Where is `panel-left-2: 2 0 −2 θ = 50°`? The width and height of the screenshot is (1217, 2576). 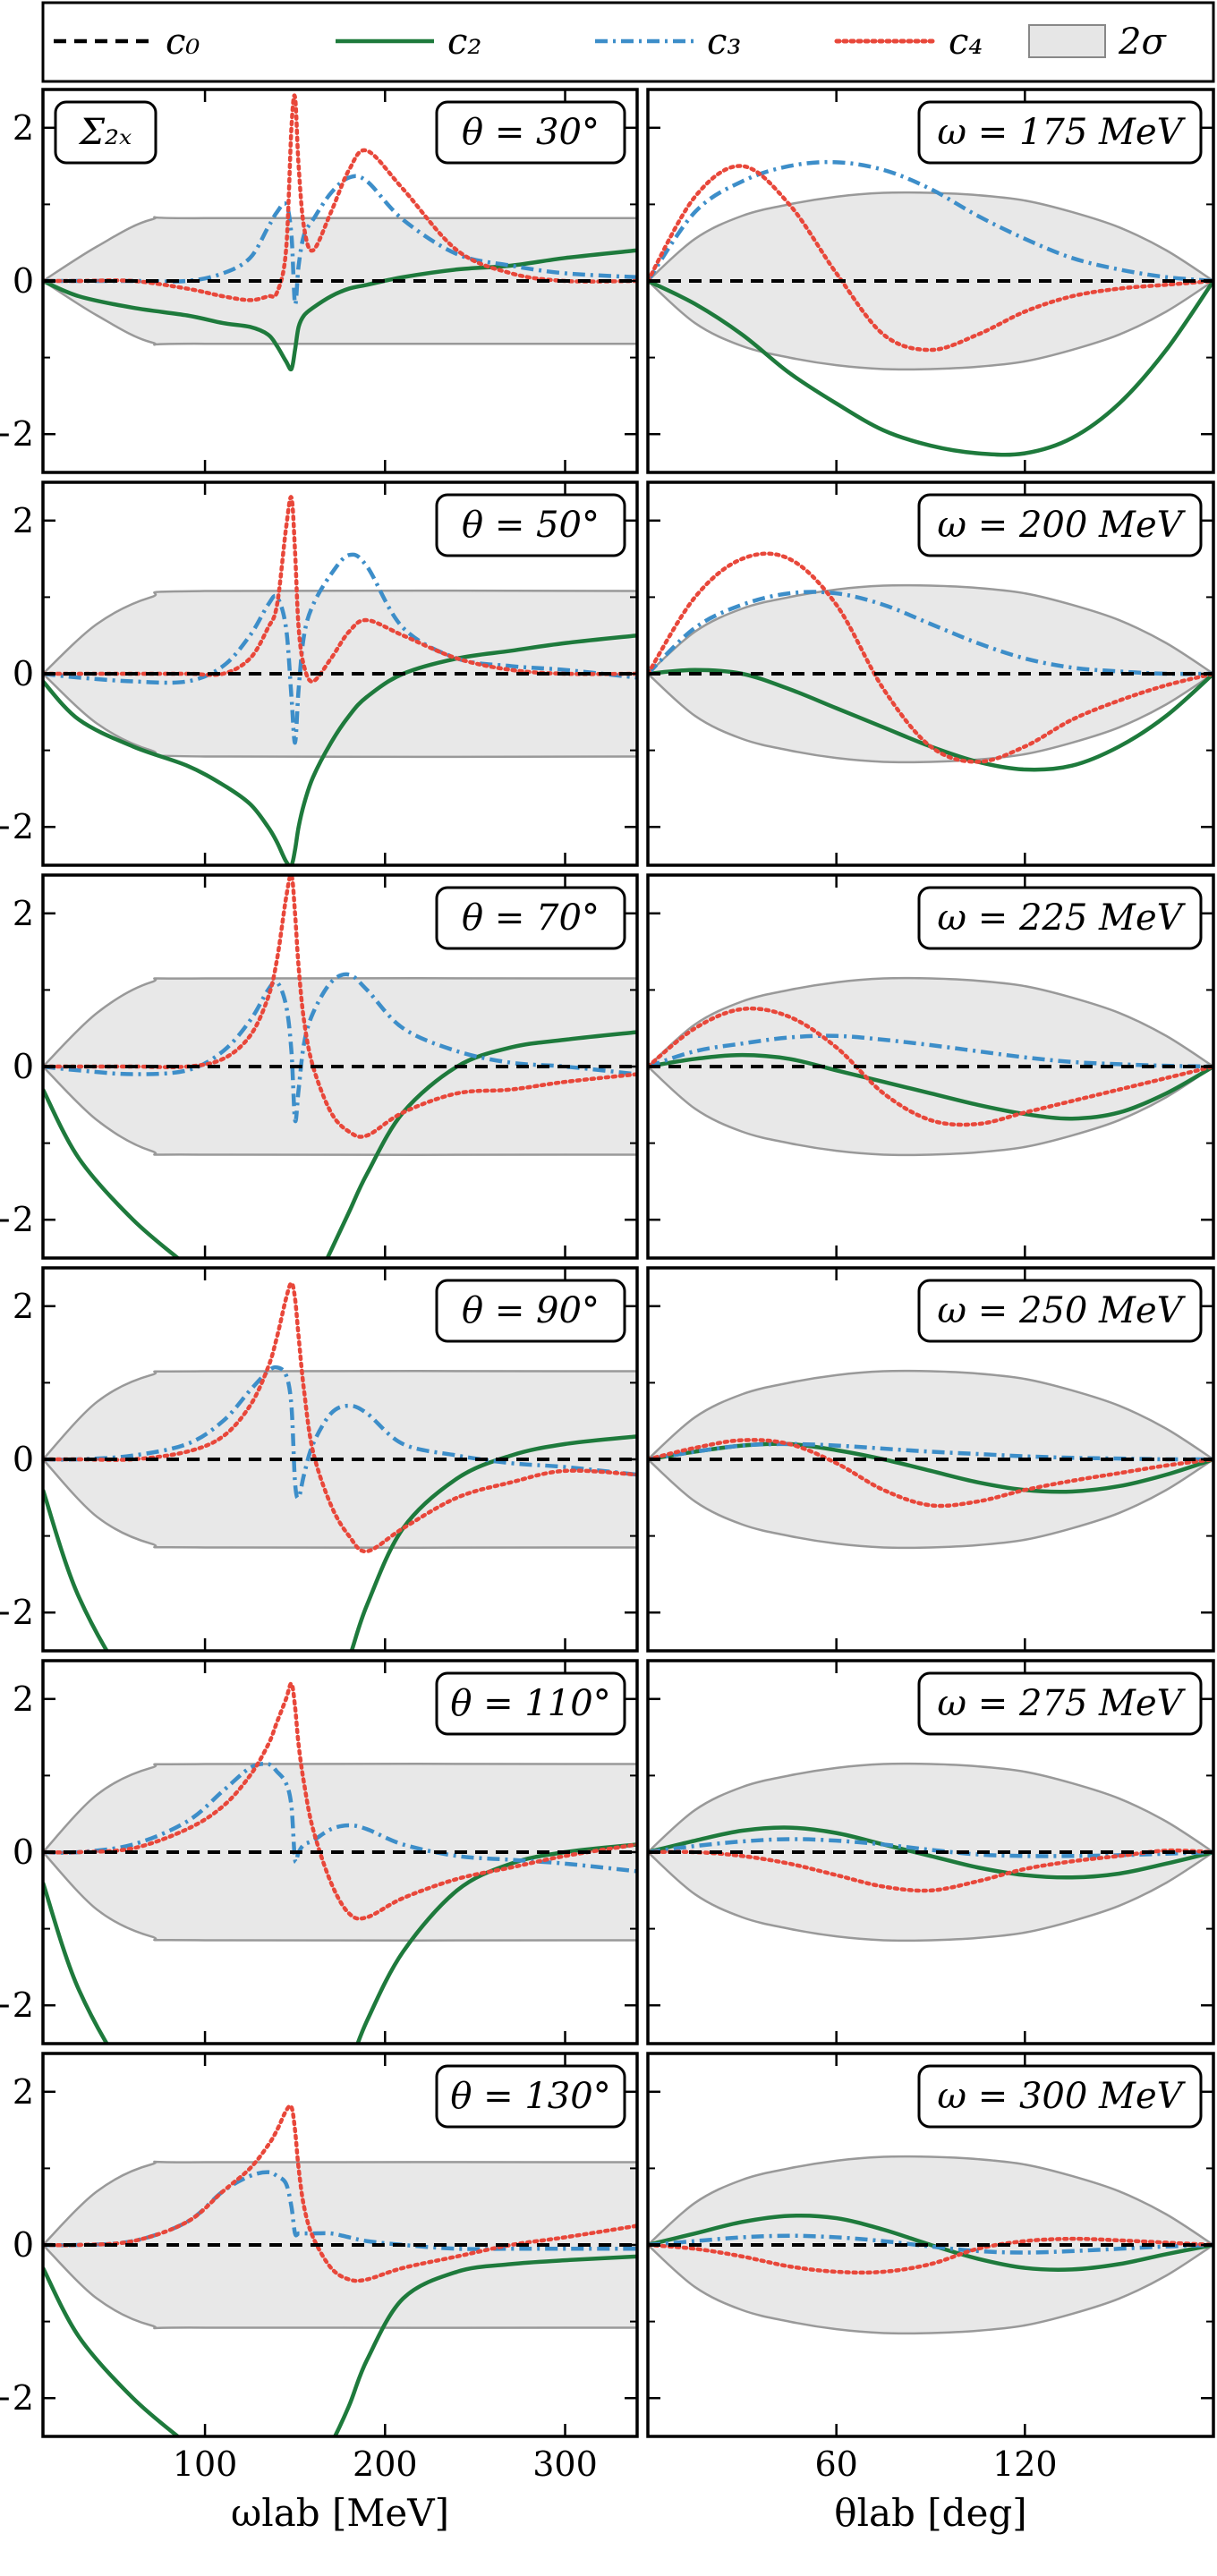 panel-left-2: 2 0 −2 θ = 50° is located at coordinates (319, 673).